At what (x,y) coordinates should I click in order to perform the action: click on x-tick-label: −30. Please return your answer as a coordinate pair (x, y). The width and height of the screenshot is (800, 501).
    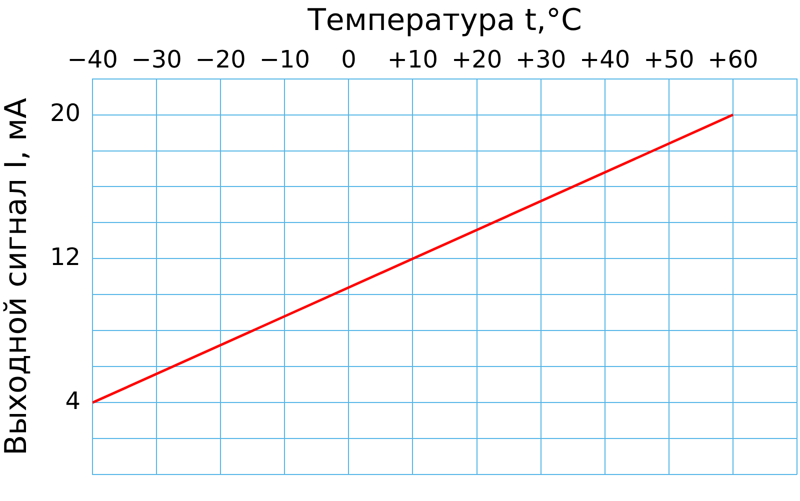
    Looking at the image, I should click on (156, 60).